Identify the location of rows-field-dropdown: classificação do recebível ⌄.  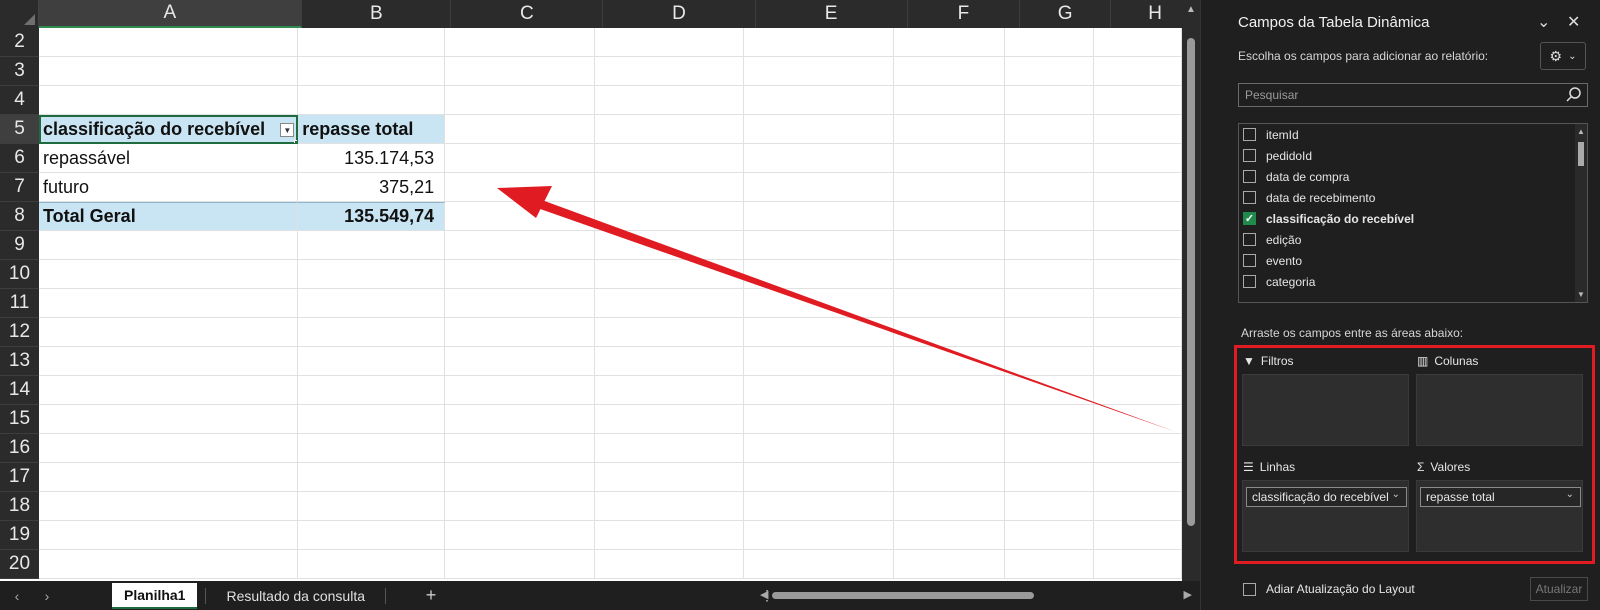
(1326, 497).